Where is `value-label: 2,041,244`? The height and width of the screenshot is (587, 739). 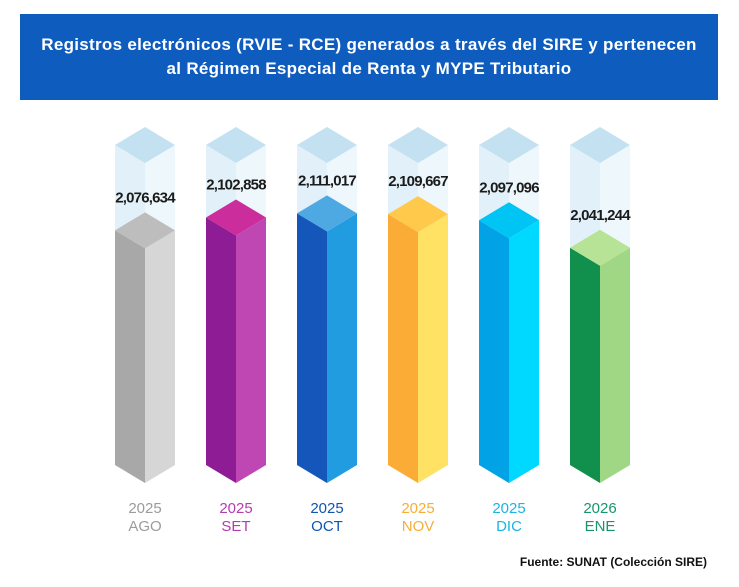
value-label: 2,041,244 is located at coordinates (600, 215).